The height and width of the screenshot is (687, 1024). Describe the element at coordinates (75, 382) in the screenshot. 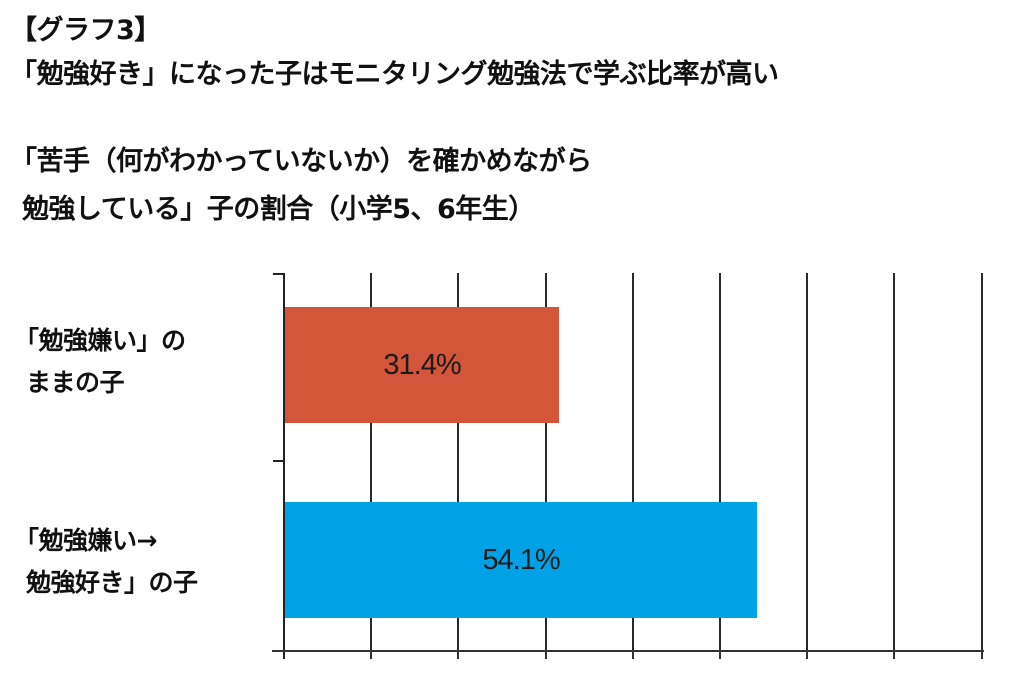

I see `category-label-line: ままの子` at that location.